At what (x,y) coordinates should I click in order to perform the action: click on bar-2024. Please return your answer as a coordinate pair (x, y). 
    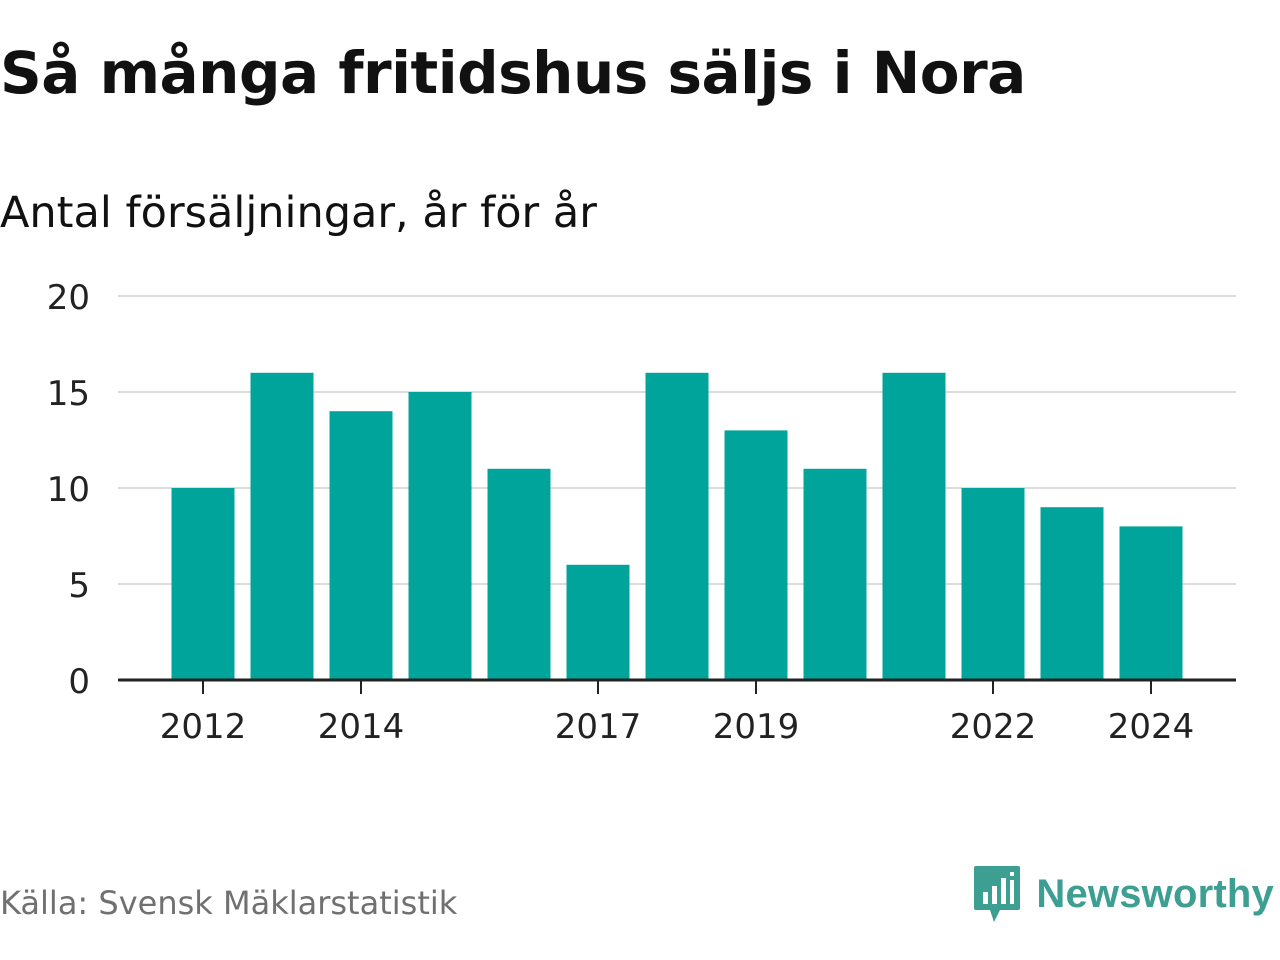
    Looking at the image, I should click on (1151, 603).